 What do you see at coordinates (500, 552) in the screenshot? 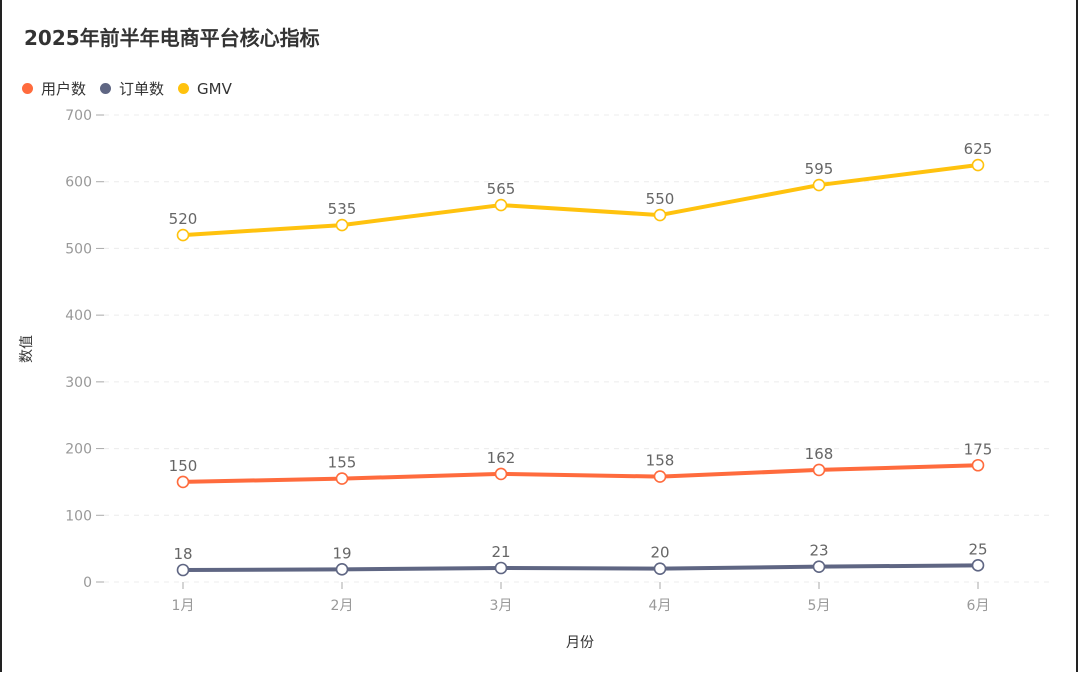
I see `data-label-orders: 21` at bounding box center [500, 552].